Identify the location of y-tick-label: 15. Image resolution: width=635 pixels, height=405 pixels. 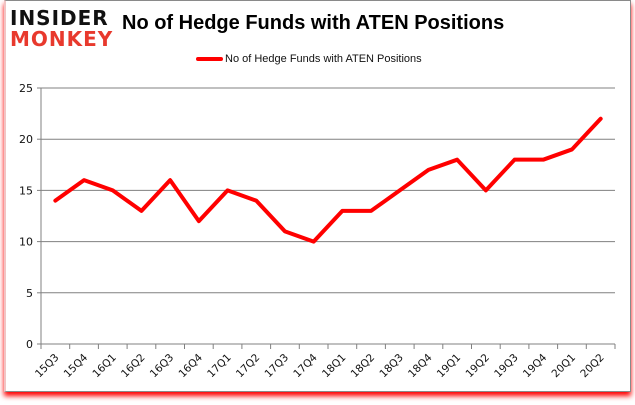
(26, 190).